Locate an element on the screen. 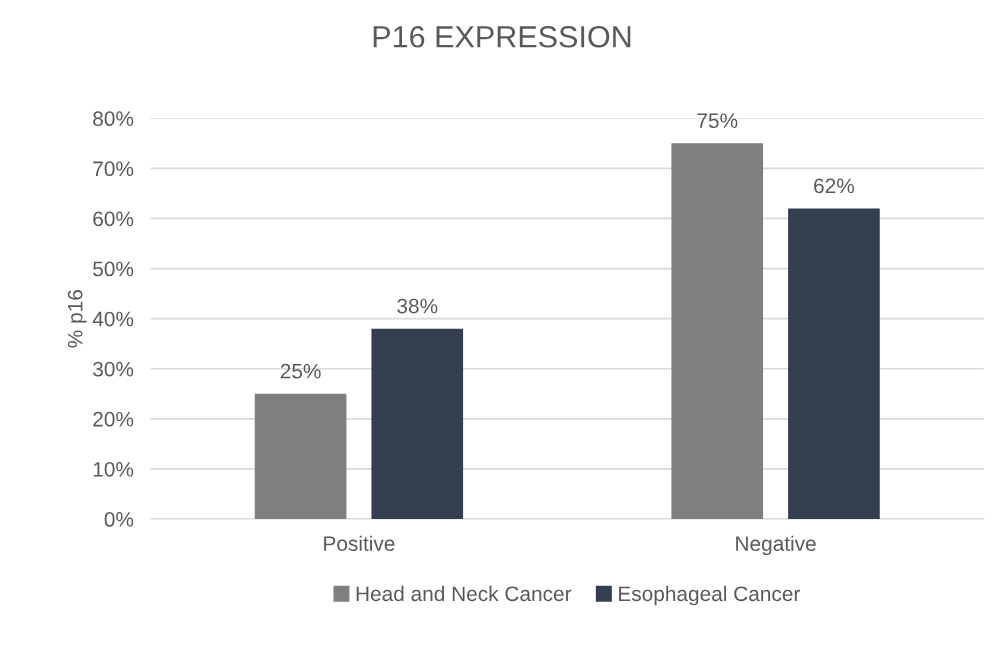  y-tick-label: 70% is located at coordinates (113, 169).